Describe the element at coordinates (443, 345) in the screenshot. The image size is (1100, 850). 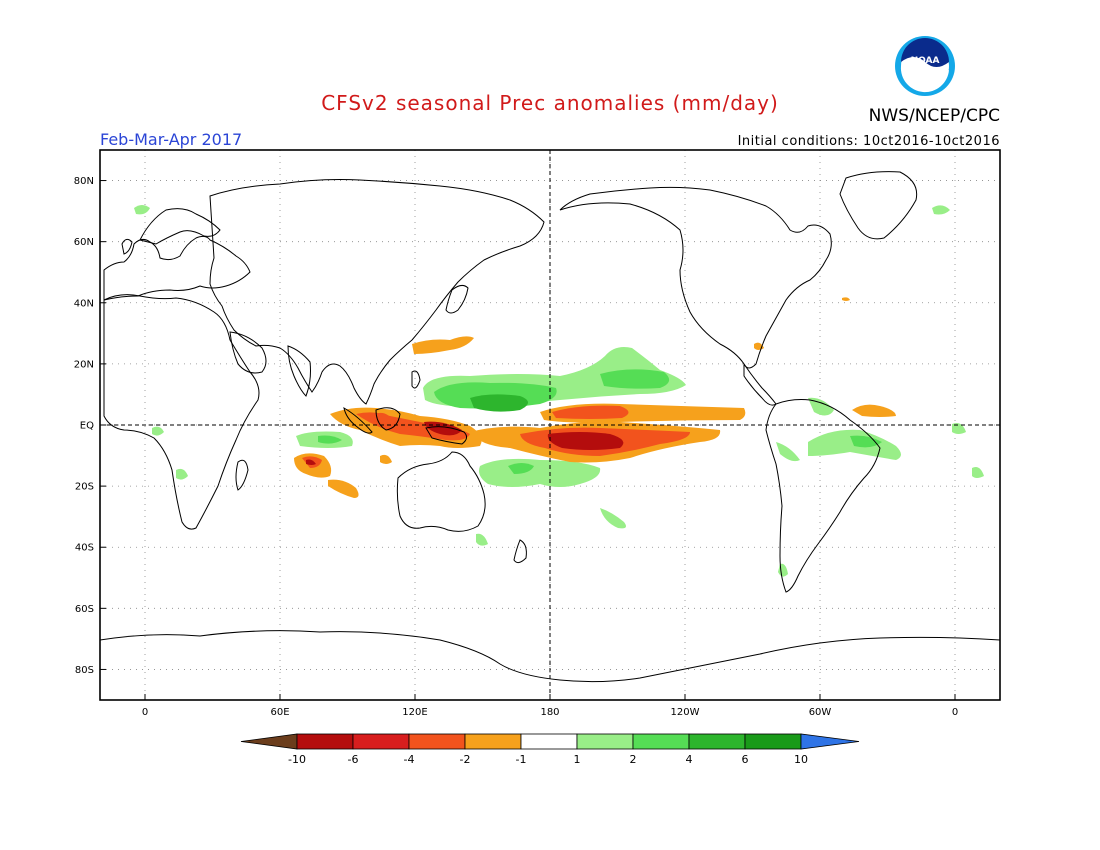
I see `dry-anomaly-west-pacific` at that location.